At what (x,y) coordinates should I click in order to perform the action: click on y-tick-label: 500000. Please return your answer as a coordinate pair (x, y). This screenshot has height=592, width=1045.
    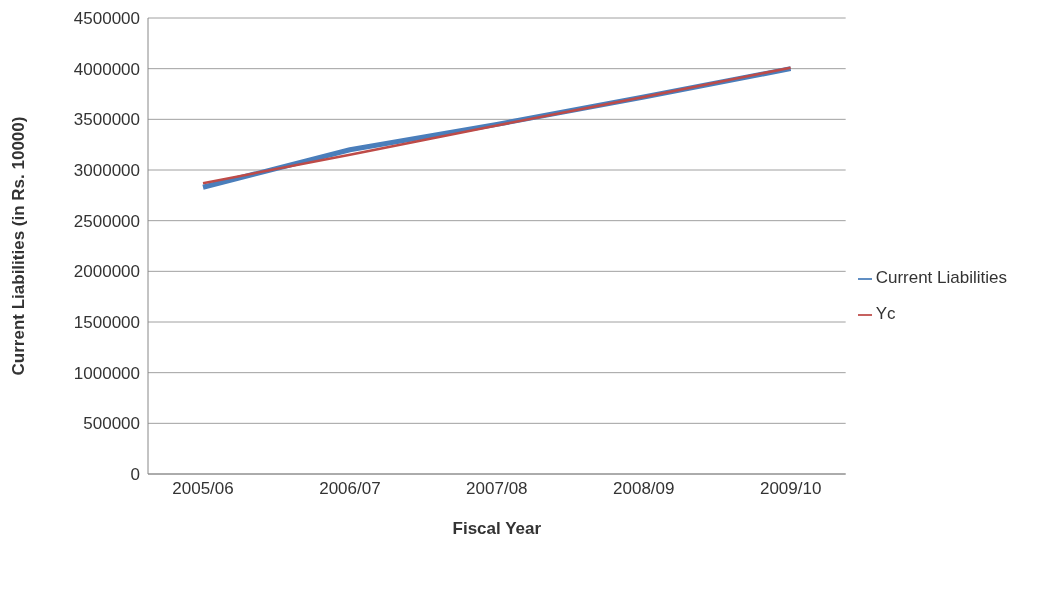
    Looking at the image, I should click on (111, 424).